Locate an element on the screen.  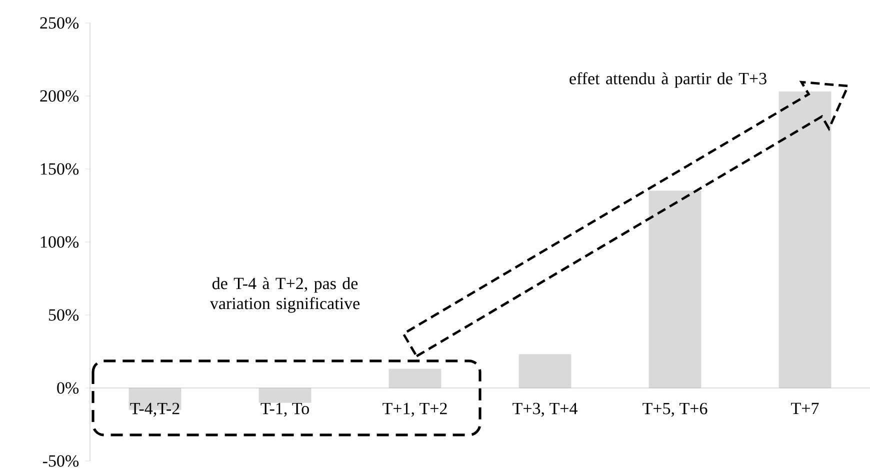
x-tick-label: T+3, T+4 is located at coordinates (545, 409).